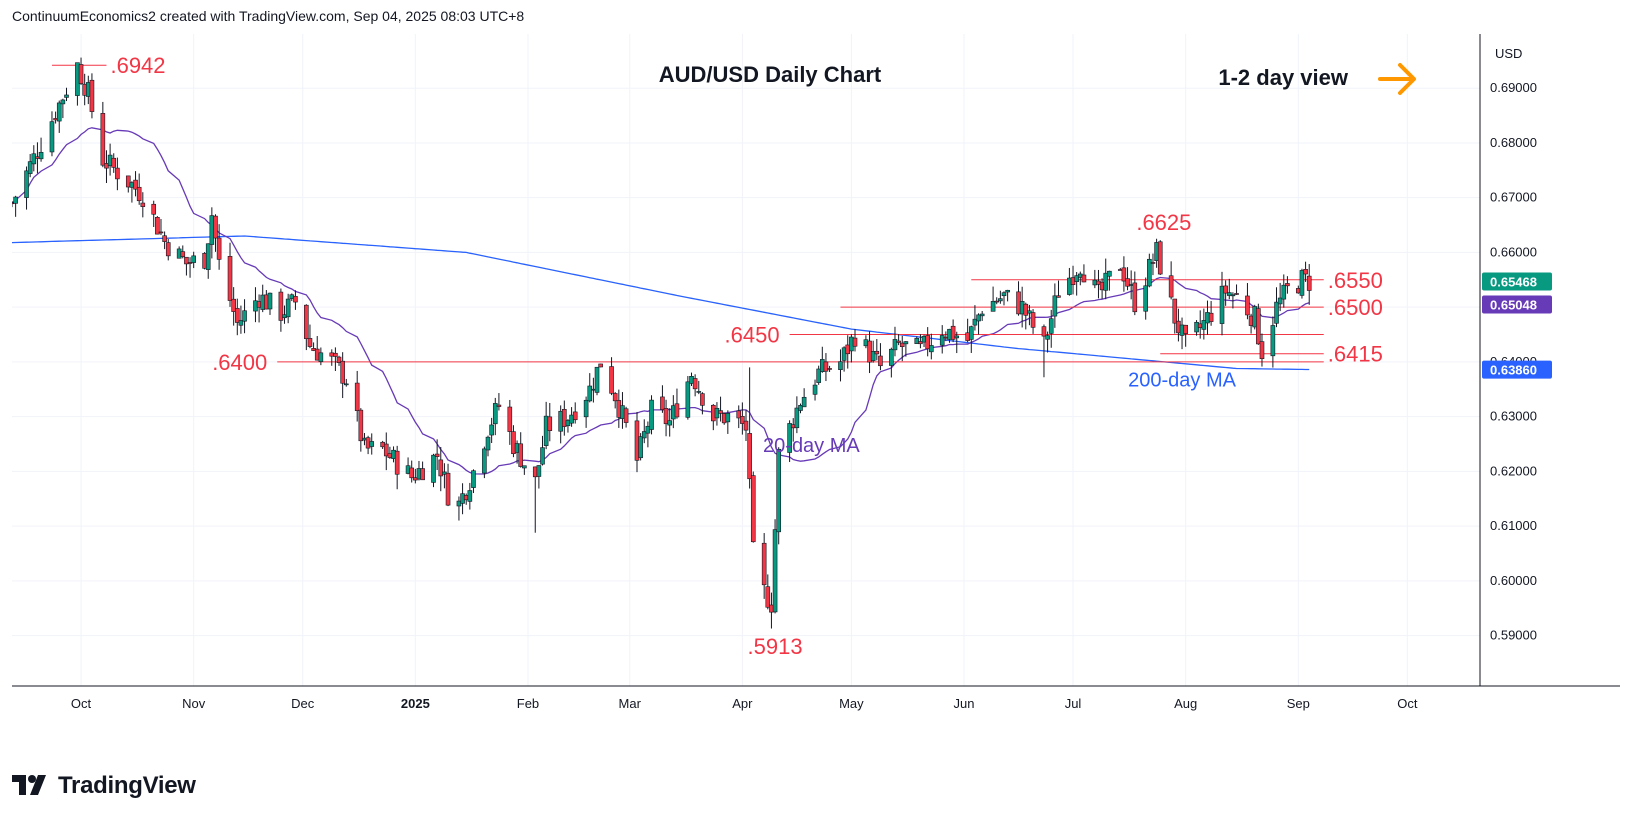  Describe the element at coordinates (770, 74) in the screenshot. I see `chart-title: AUD/USD Daily Chart` at that location.